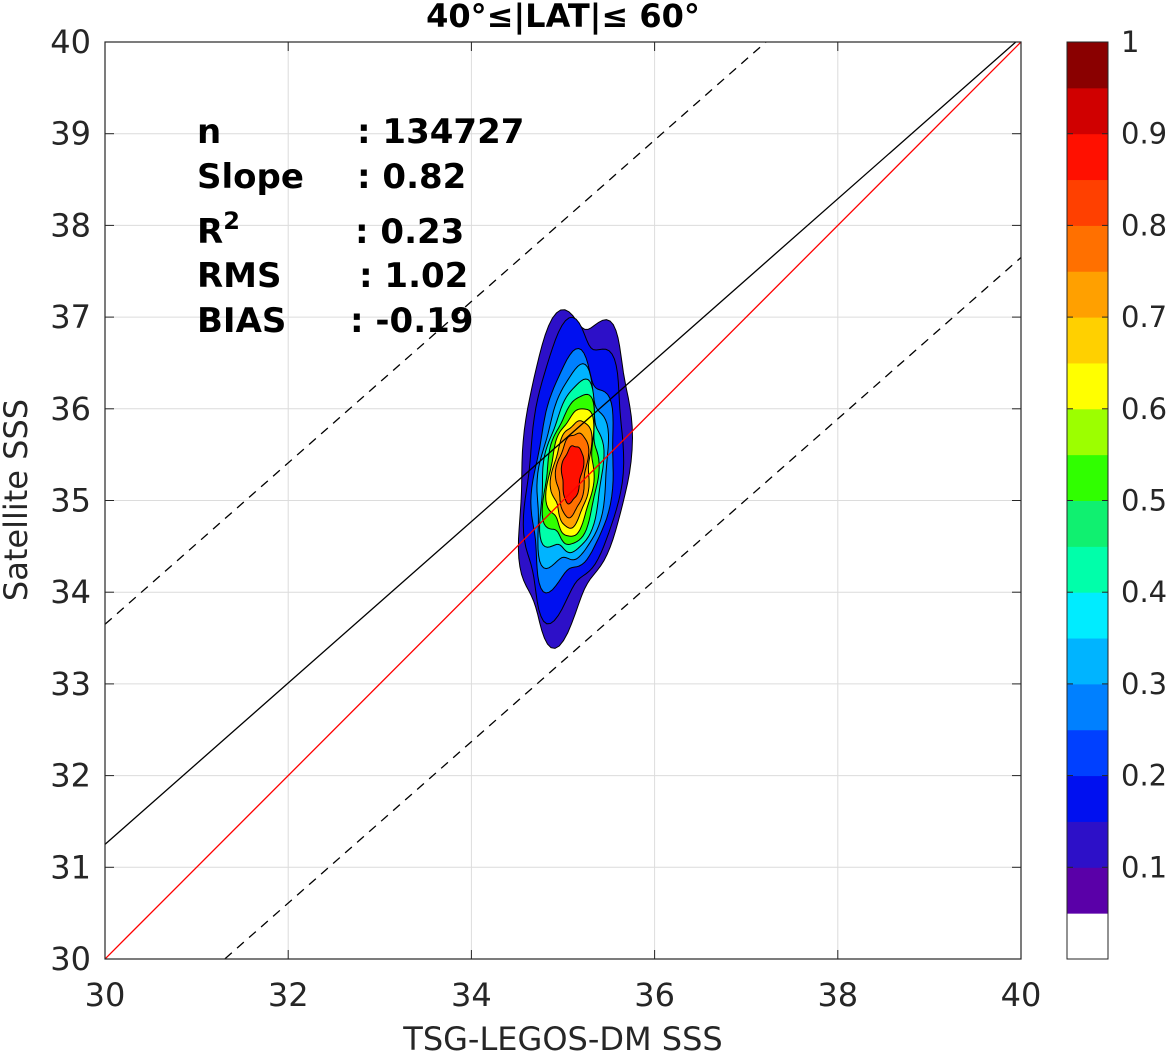 The image size is (1172, 1055). Describe the element at coordinates (70, 592) in the screenshot. I see `y-tick-label: 34` at that location.